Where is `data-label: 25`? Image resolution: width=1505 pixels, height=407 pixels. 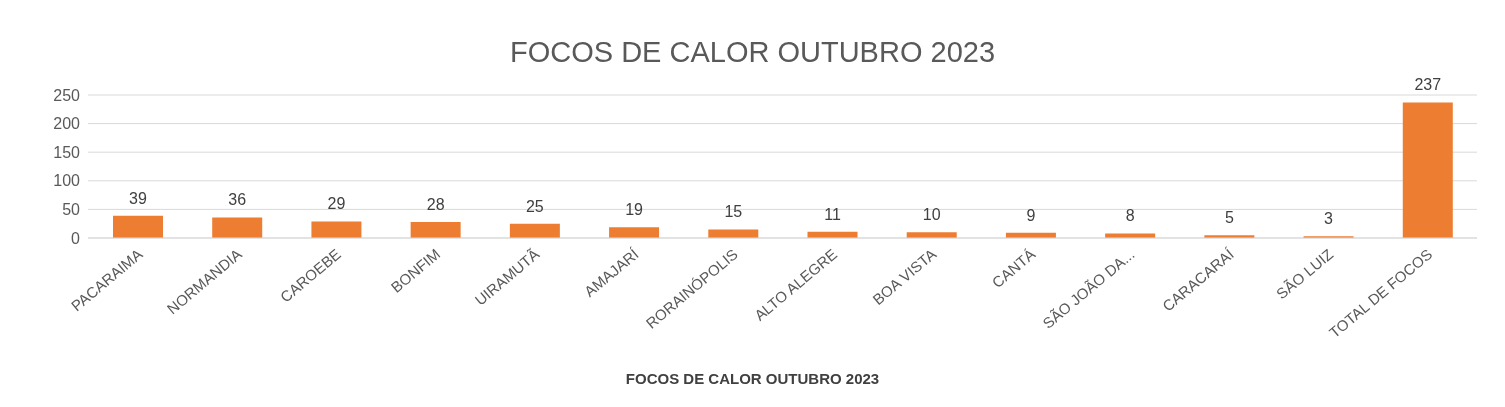
data-label: 25 is located at coordinates (534, 206).